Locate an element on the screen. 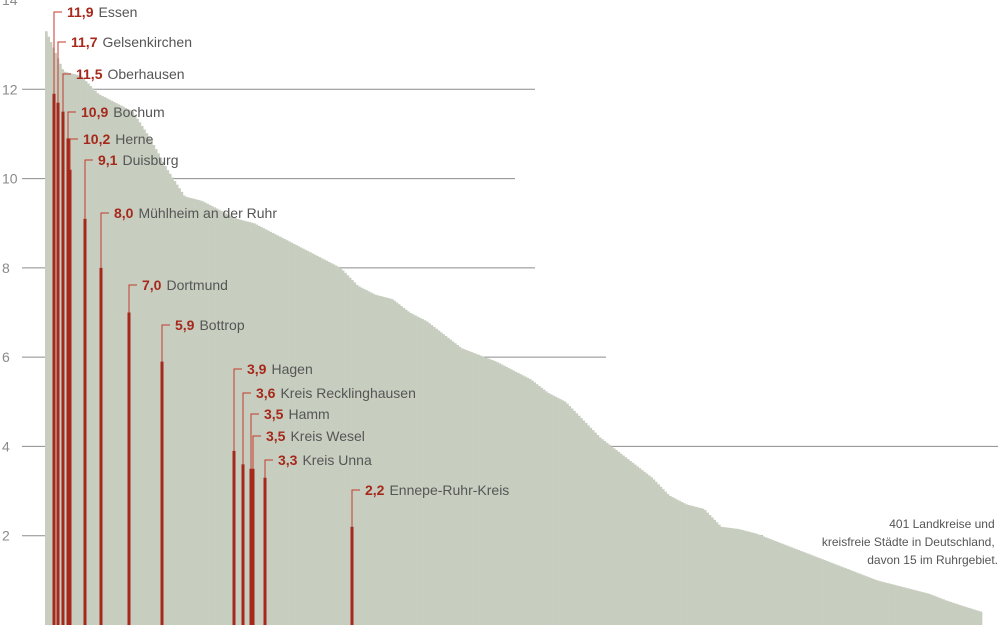 The height and width of the screenshot is (625, 1000). bar-label: 3,6 Kreis Recklinghausen is located at coordinates (336, 393).